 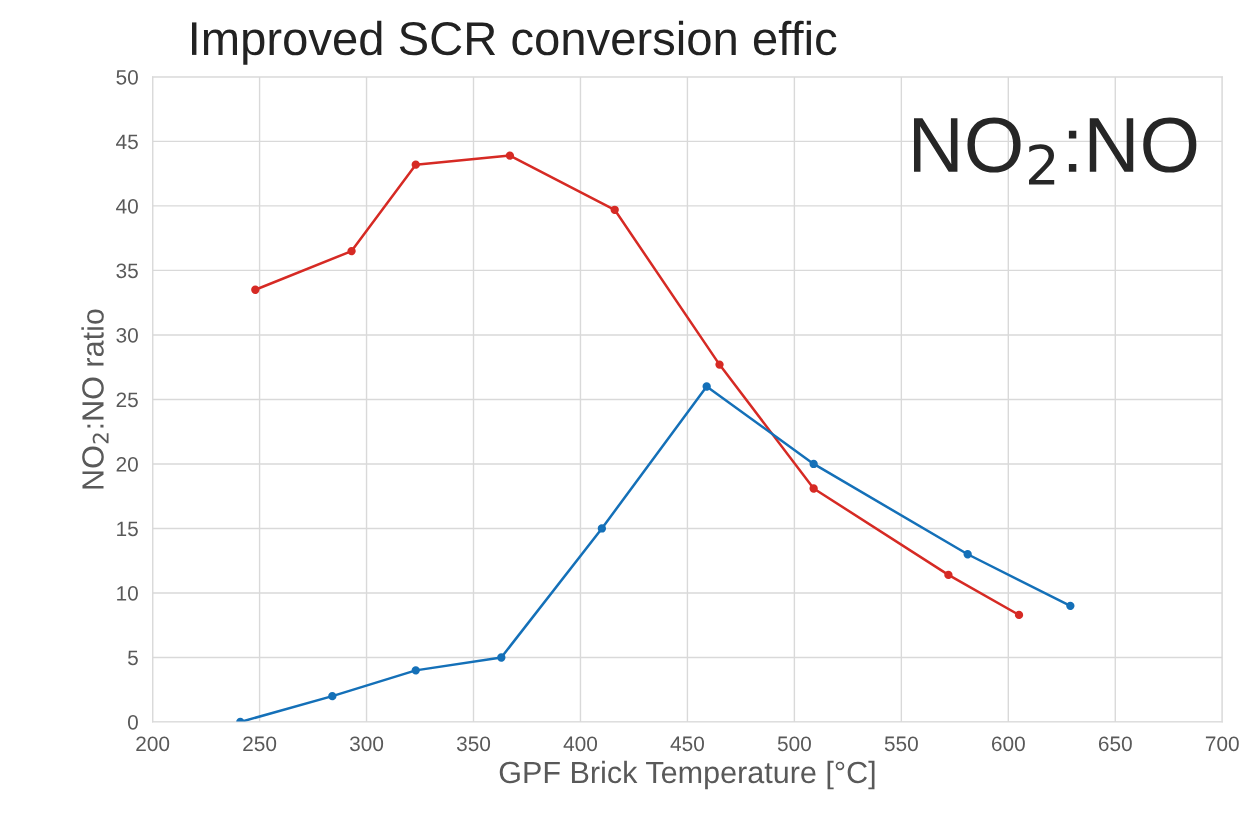 I want to click on y-tick-label: 50, so click(x=127, y=77).